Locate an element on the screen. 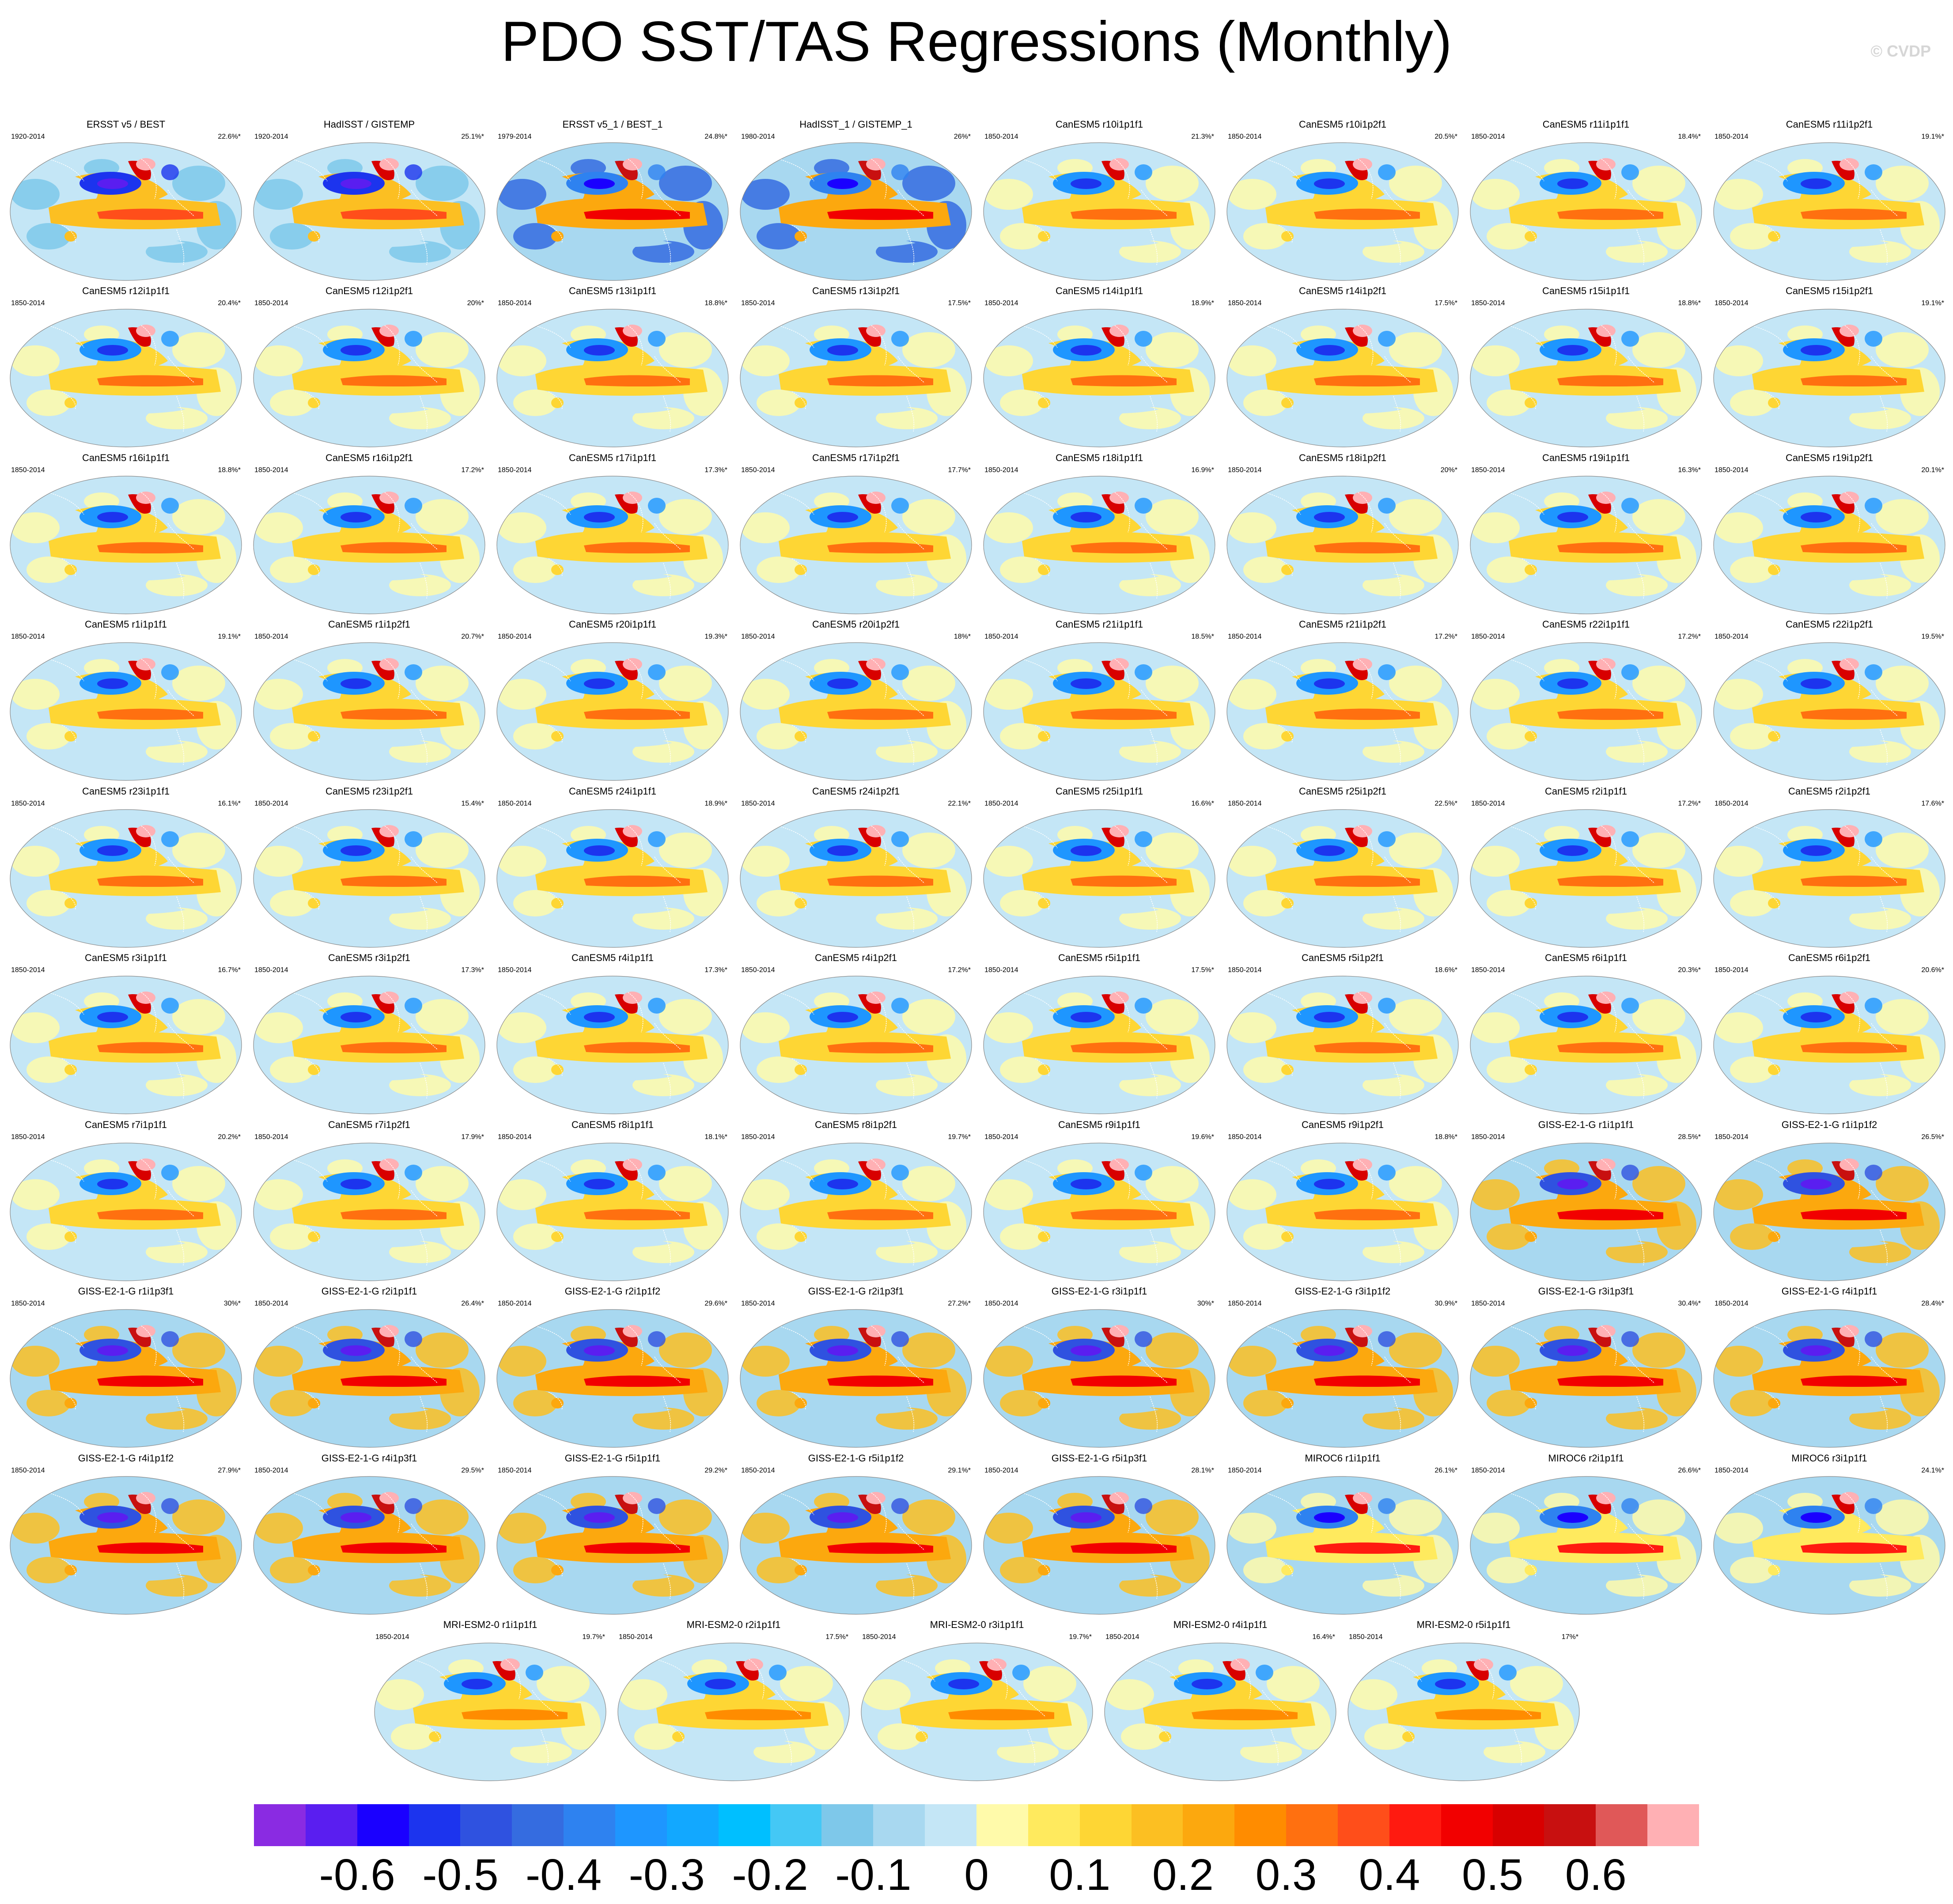 The image size is (1953, 1904). panel-variance-percent: 16.6%* is located at coordinates (1202, 803).